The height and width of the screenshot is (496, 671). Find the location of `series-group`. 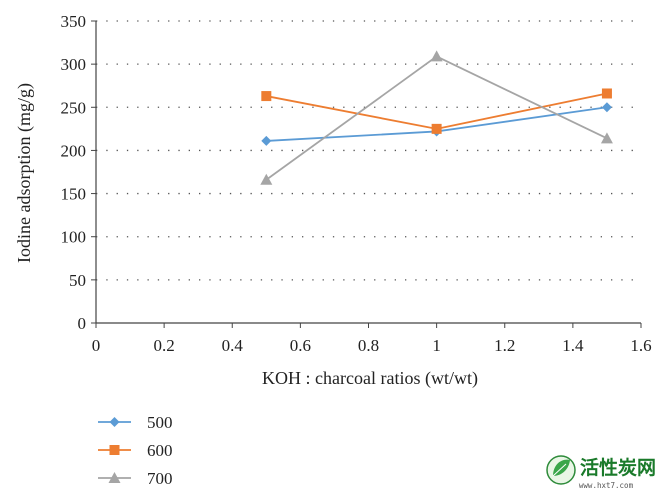

series-group is located at coordinates (436, 117).